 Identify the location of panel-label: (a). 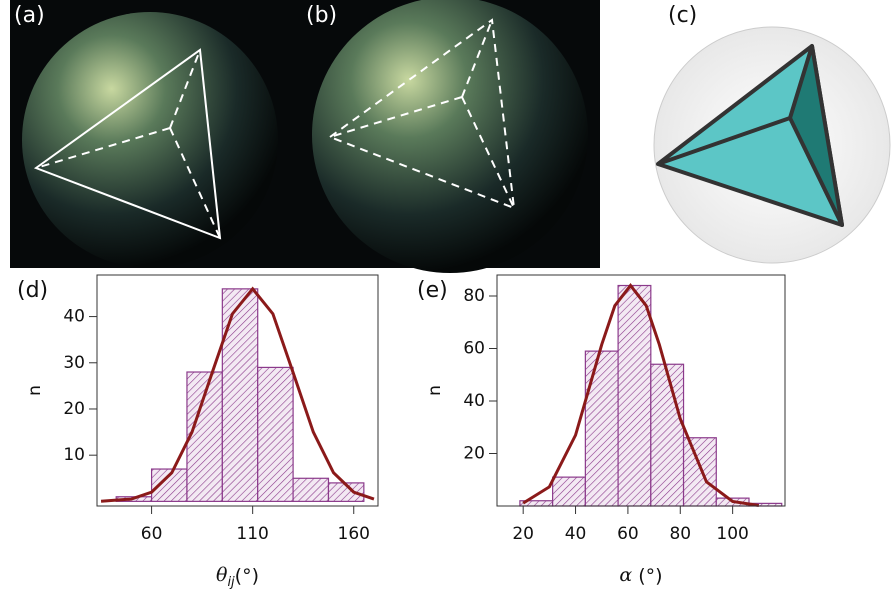
(29, 15).